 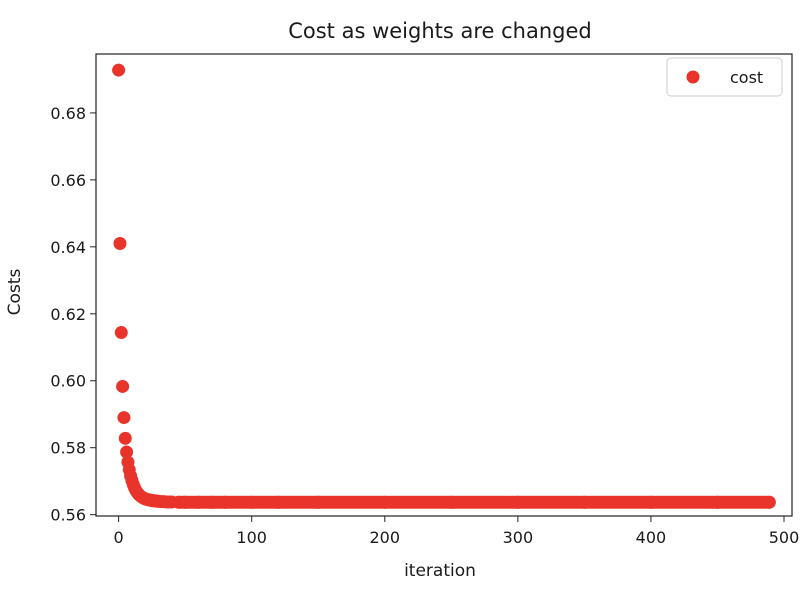 I want to click on y-tick-label: 0.60, so click(x=68, y=381).